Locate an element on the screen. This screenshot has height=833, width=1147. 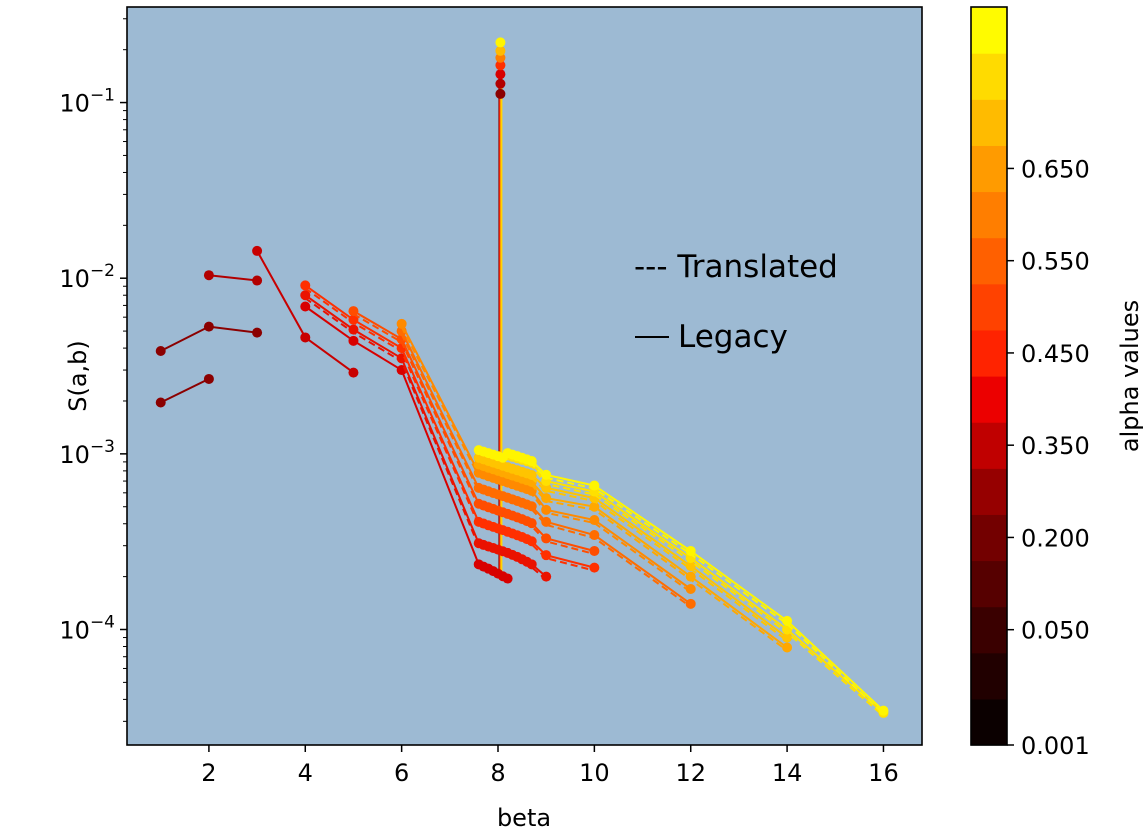
colorbar-tick-label: 0.650 is located at coordinates (1055, 169).